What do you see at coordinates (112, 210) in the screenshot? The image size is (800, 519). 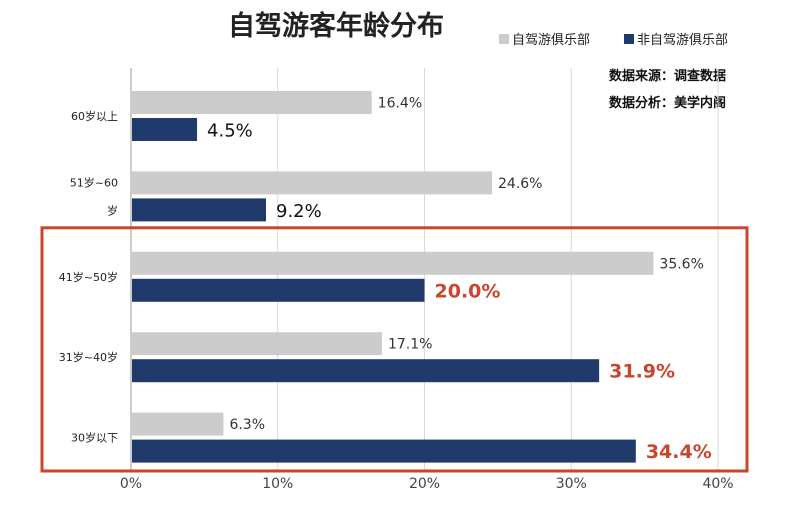 I see `category-label: 岁` at bounding box center [112, 210].